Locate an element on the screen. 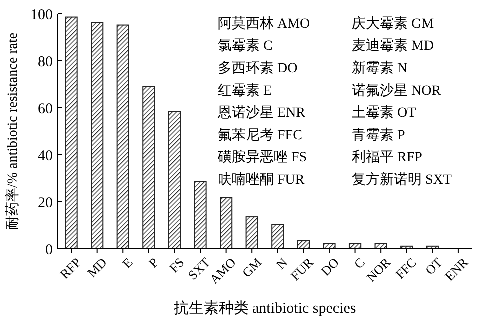 Image resolution: width=481 pixels, height=321 pixels. annotation: 庆大霉素 GM is located at coordinates (393, 24).